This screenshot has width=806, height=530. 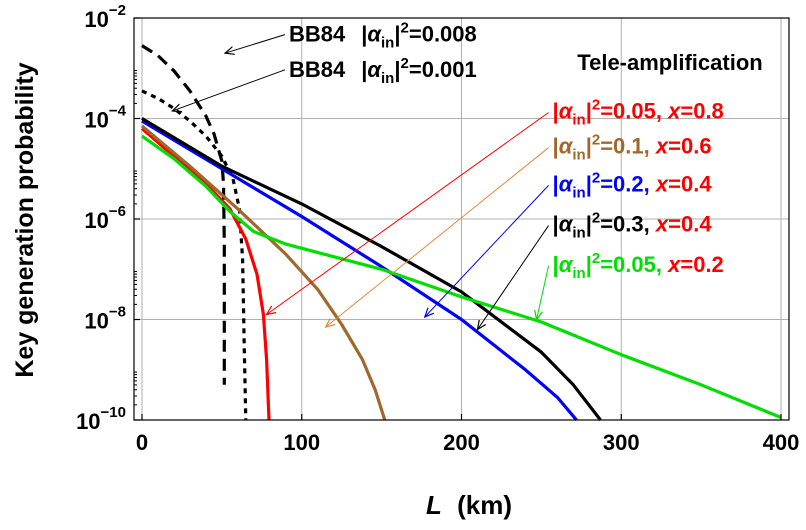 What do you see at coordinates (632, 148) in the screenshot?
I see `legend-entry-tele_01_06: |αin|2=0.1, x=0.6` at bounding box center [632, 148].